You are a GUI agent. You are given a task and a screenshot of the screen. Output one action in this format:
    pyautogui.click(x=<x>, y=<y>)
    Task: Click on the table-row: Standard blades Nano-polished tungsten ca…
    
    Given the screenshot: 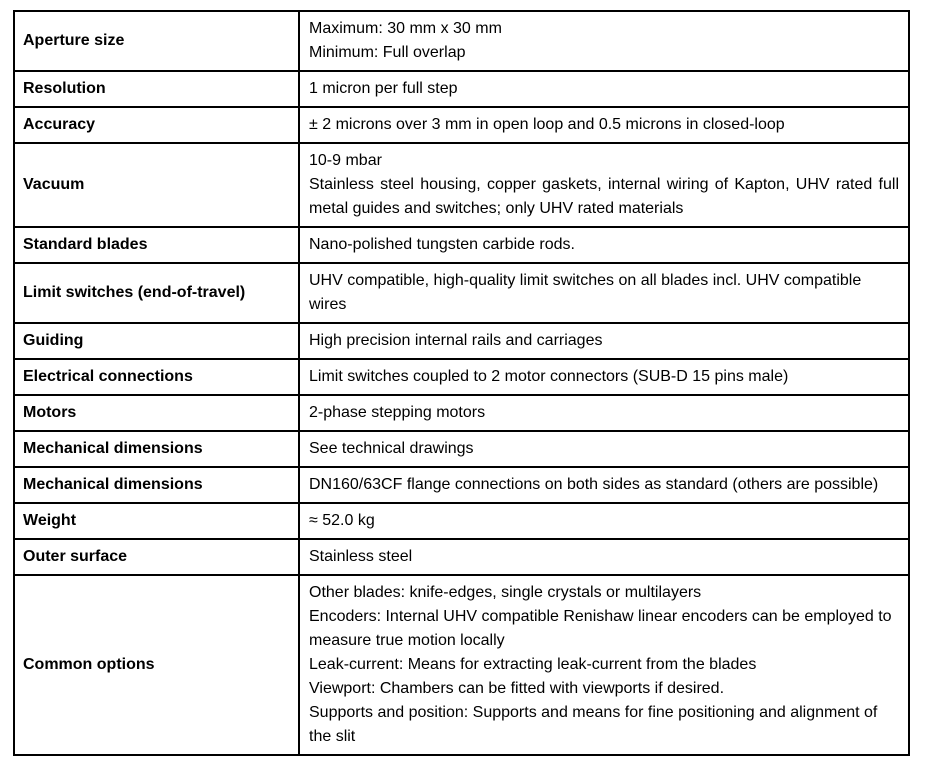 What is the action you would take?
    pyautogui.click(x=461, y=245)
    